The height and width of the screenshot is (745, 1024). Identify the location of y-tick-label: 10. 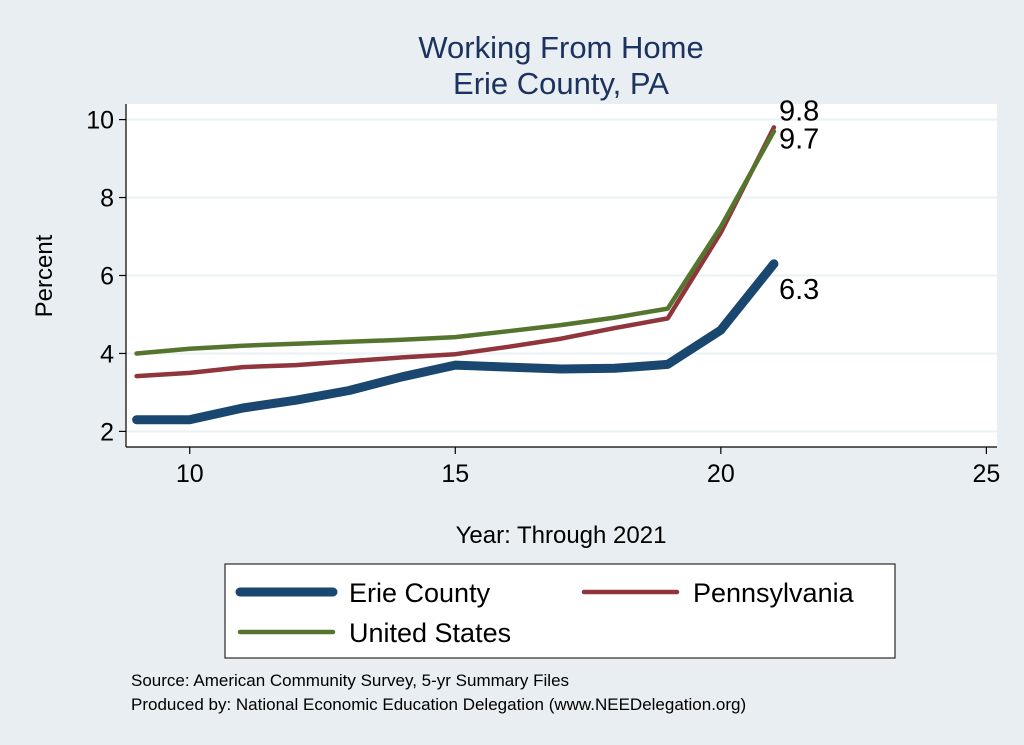
(100, 121).